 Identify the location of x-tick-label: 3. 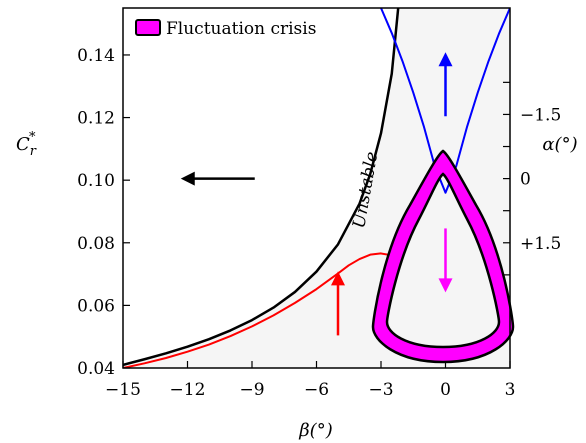
(510, 390).